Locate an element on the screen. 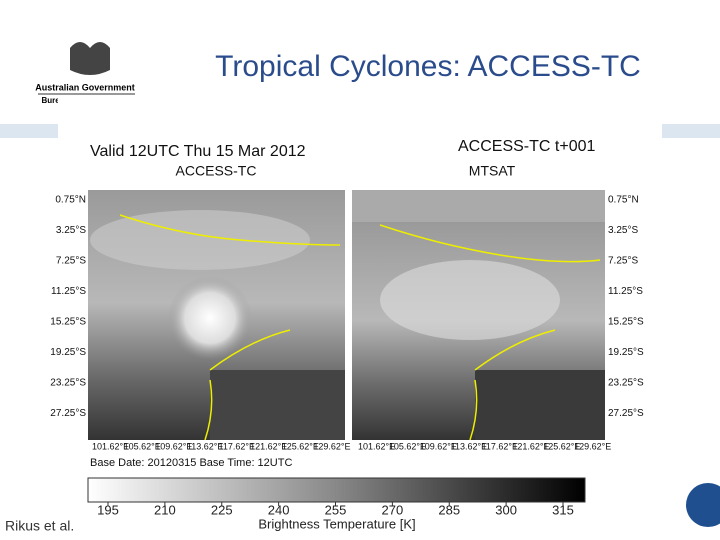 This screenshot has width=720, height=540. panel-label: ACCESS-TC is located at coordinates (216, 171).